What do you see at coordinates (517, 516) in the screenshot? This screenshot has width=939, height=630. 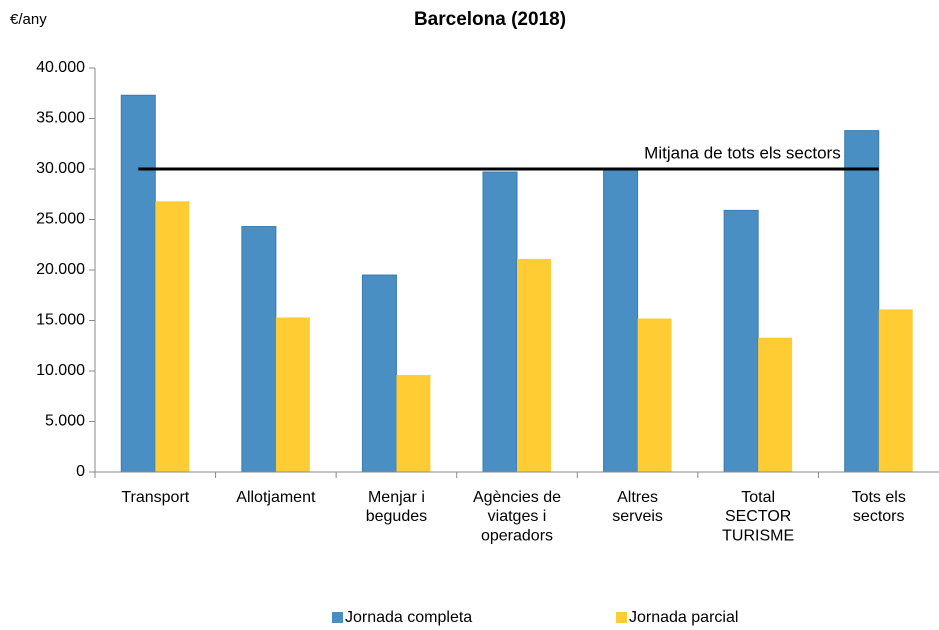 I see `x-tick-label: Agències de viatges i operadors` at bounding box center [517, 516].